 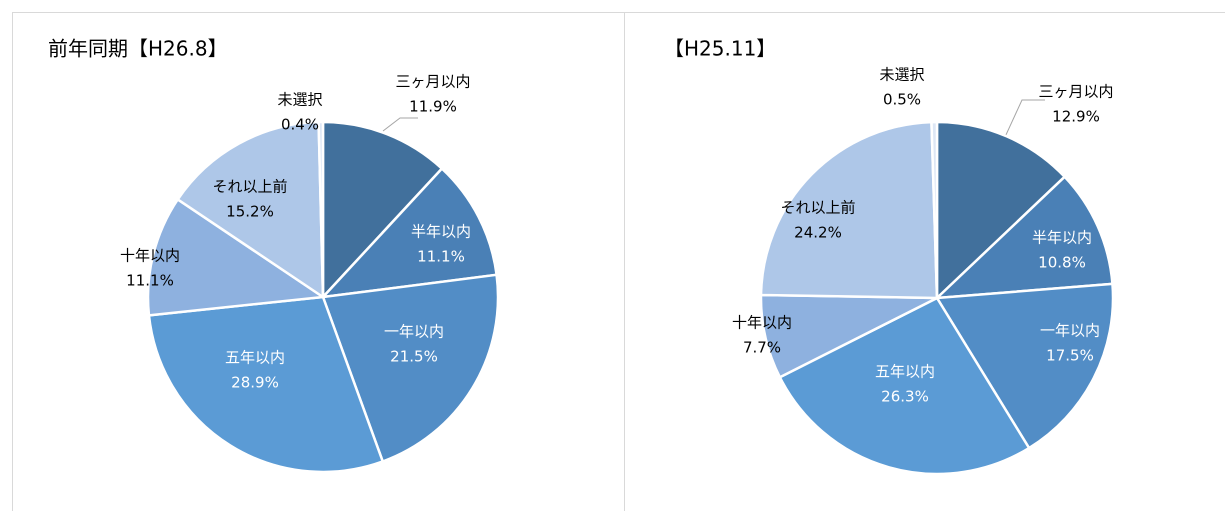 What do you see at coordinates (720, 49) in the screenshot?
I see `chart-title: 【H25.11】` at bounding box center [720, 49].